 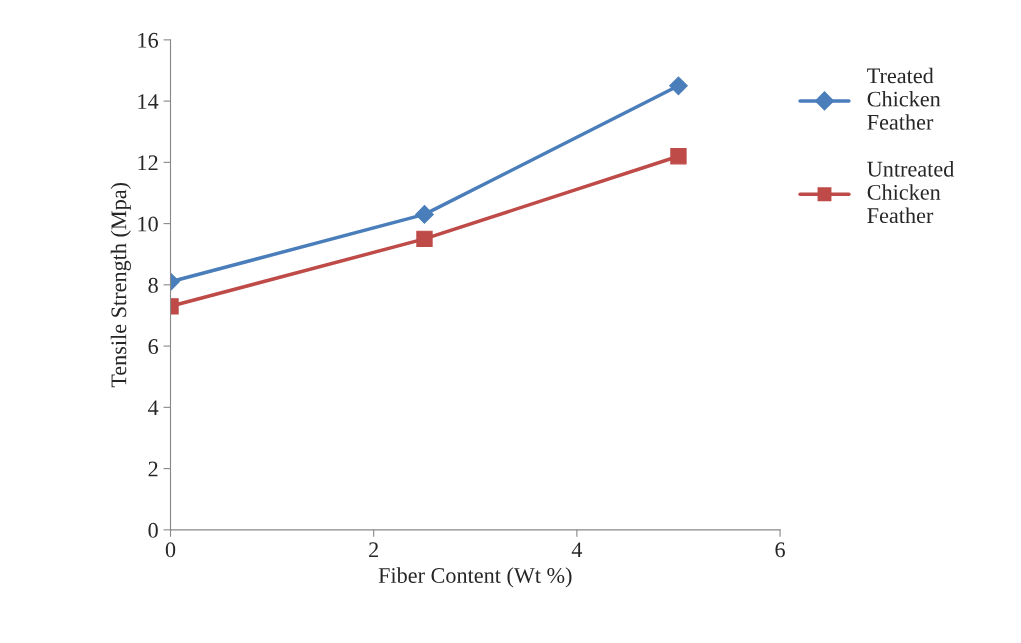 What do you see at coordinates (475, 577) in the screenshot?
I see `x-axis-title: Fiber Content (Wt %)` at bounding box center [475, 577].